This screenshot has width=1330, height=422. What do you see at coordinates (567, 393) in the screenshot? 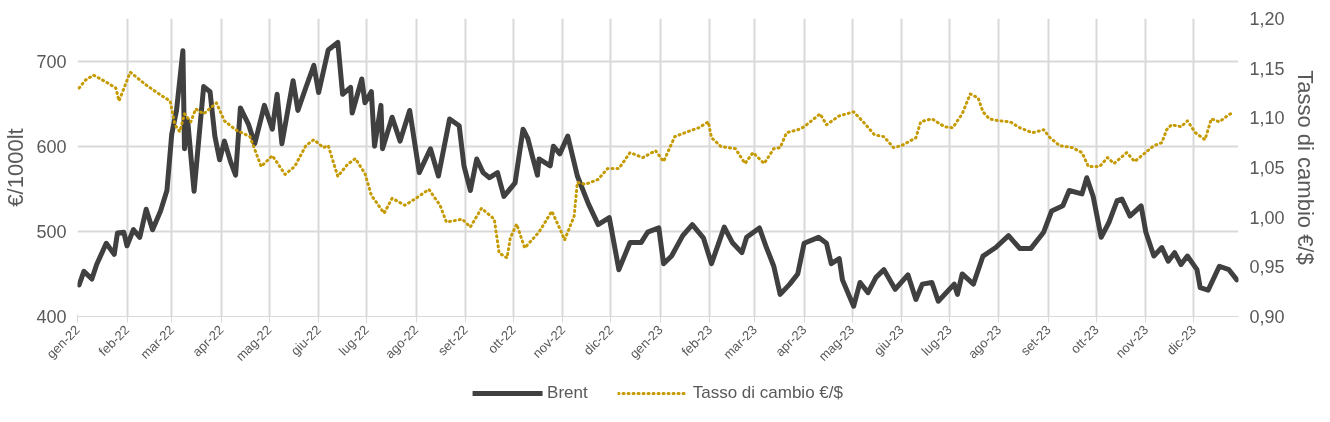
I see `legend-label: Brent` at bounding box center [567, 393].